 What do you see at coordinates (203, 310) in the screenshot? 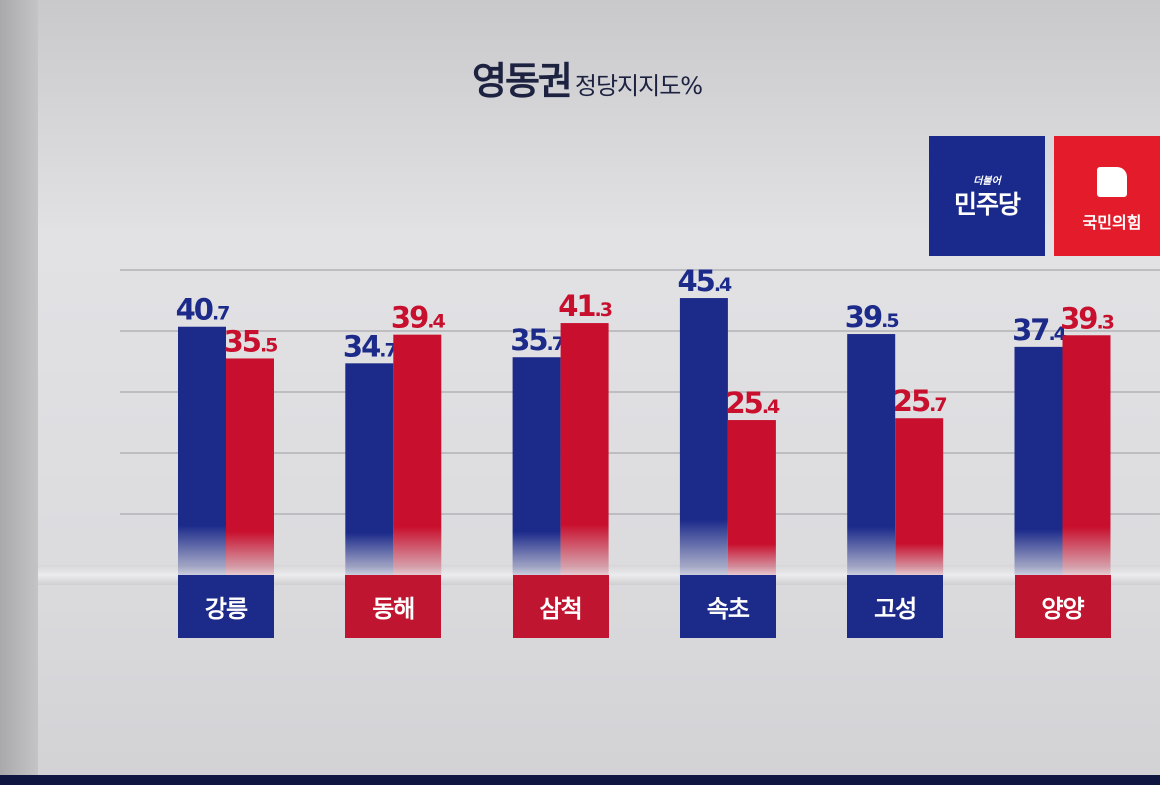
I see `data-label: 40.7` at bounding box center [203, 310].